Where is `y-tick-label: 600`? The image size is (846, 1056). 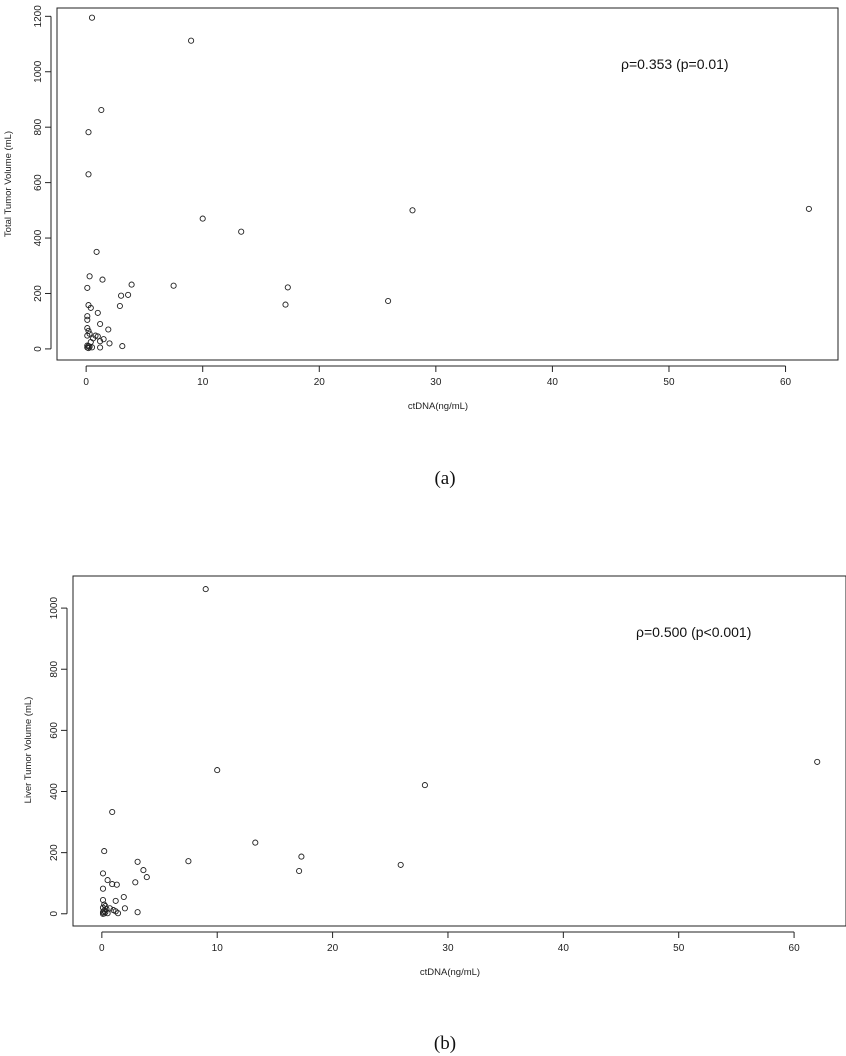 y-tick-label: 600 is located at coordinates (54, 730).